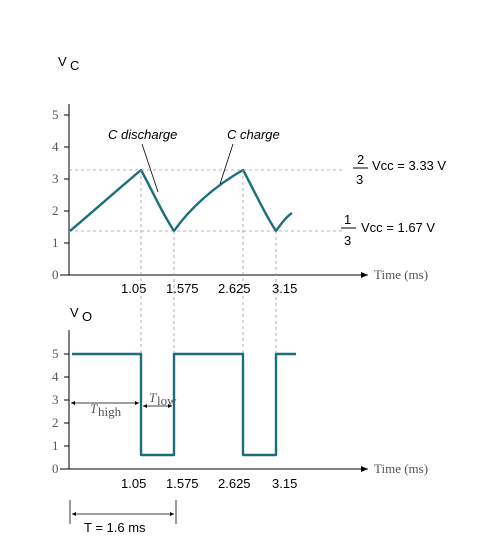  What do you see at coordinates (55, 353) in the screenshot?
I see `bottom-y-tick-label: 5` at bounding box center [55, 353].